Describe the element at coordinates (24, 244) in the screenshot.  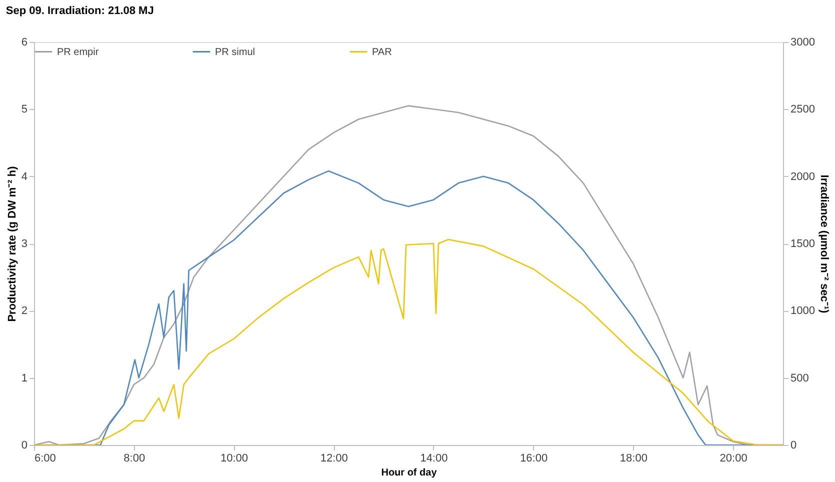
I see `y-tick-label: 3` at that location.